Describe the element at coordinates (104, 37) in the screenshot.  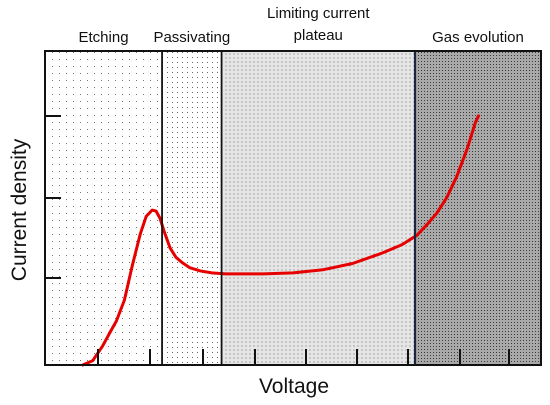
I see `region-label-0-line-0: Etching` at that location.